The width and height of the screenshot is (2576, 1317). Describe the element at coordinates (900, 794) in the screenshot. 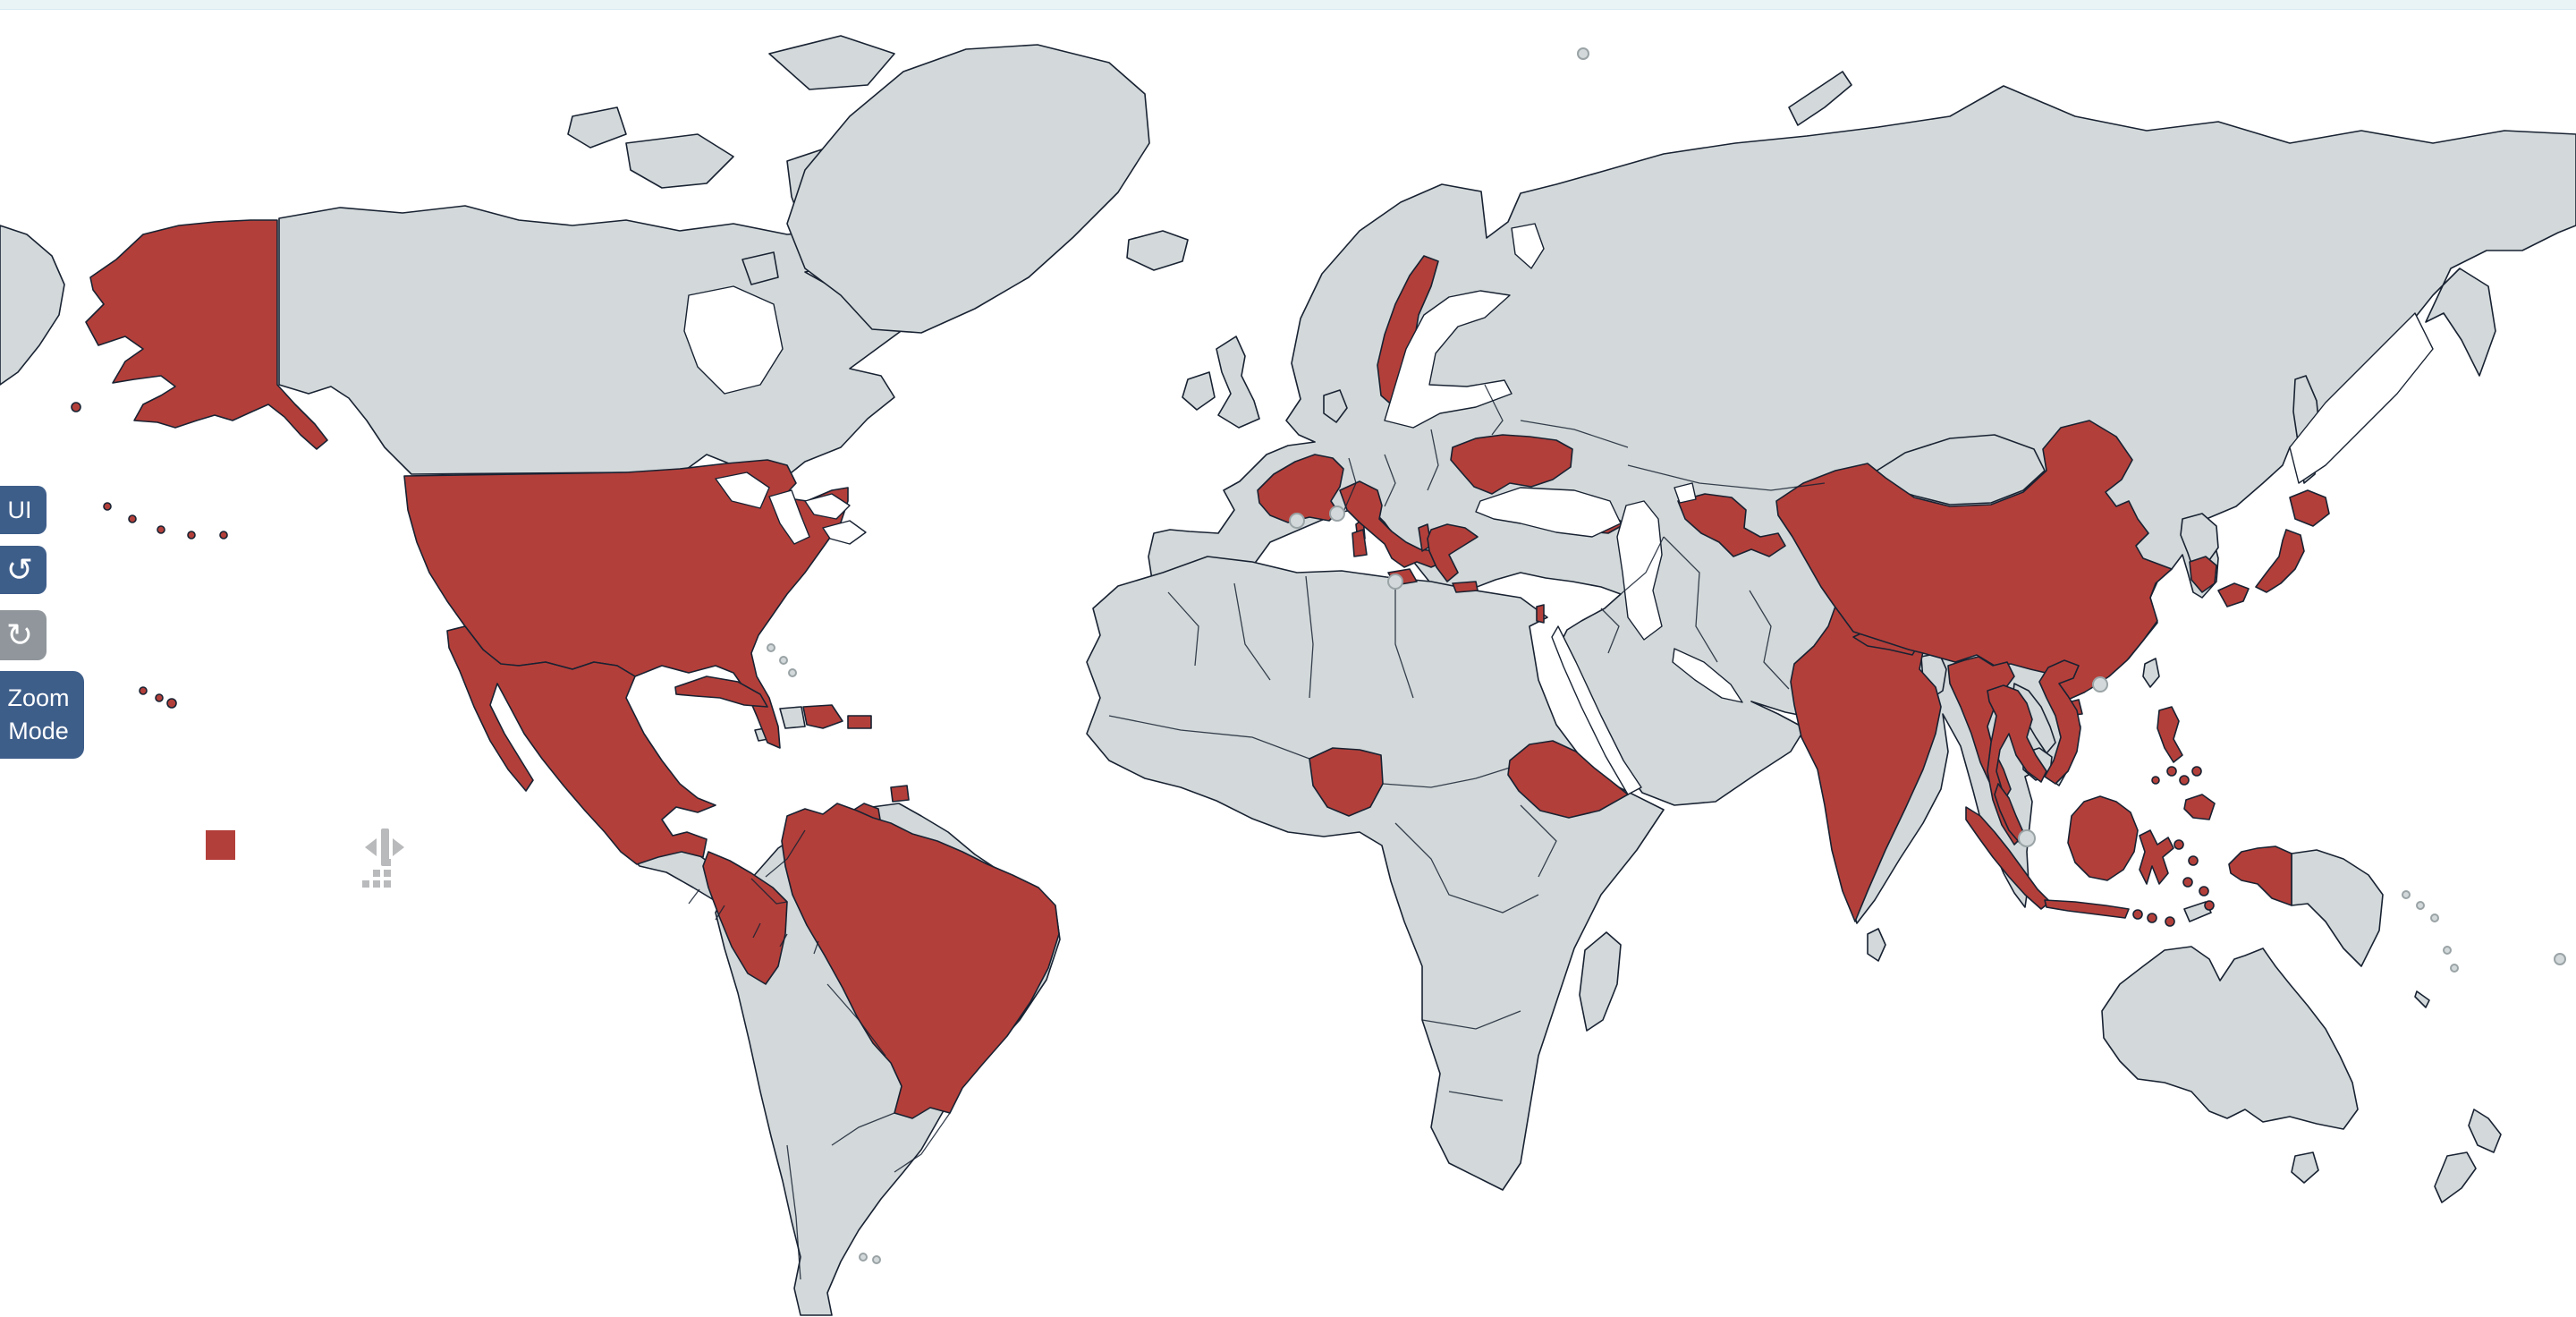

I see `country-trinidad-tobago` at that location.